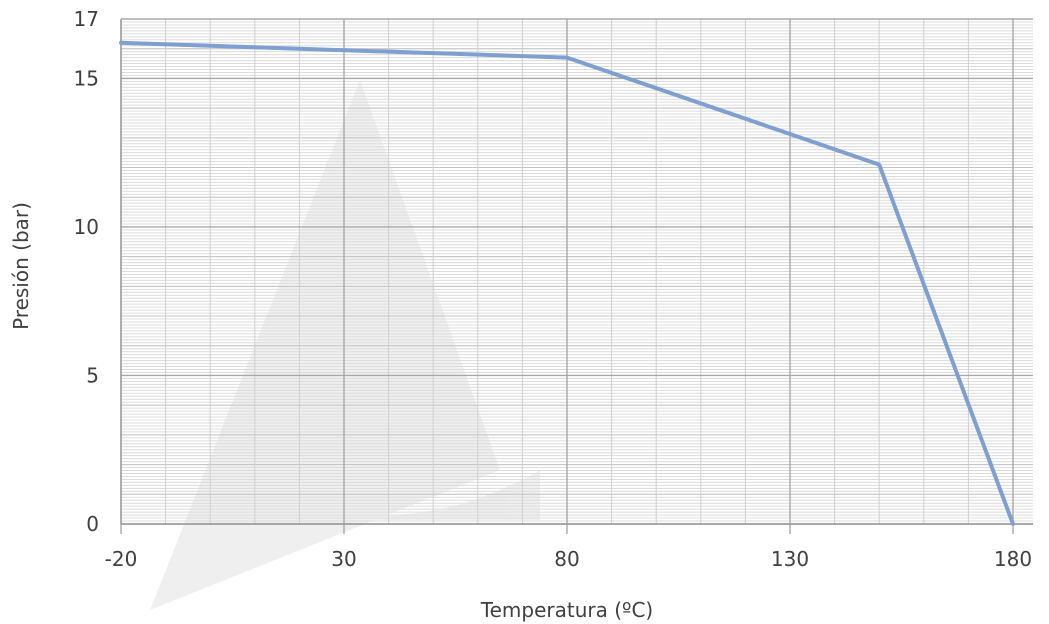 This screenshot has width=1049, height=624. I want to click on y-axis-title: Presión (bar), so click(21, 266).